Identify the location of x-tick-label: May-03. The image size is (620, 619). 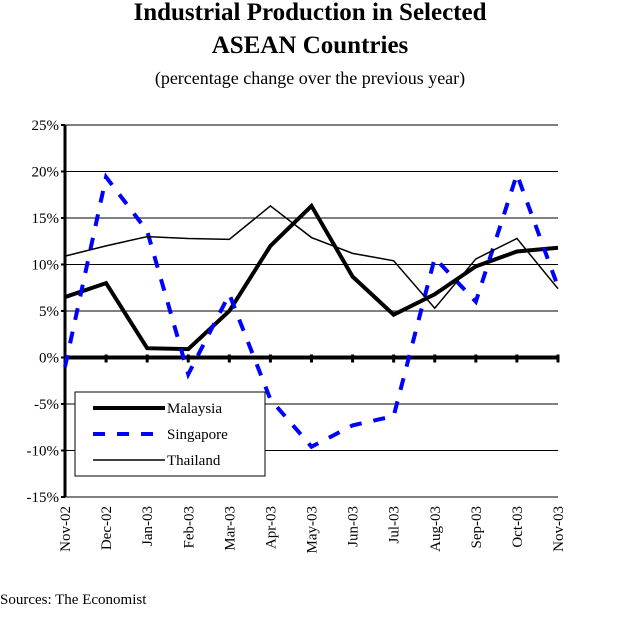
(313, 530).